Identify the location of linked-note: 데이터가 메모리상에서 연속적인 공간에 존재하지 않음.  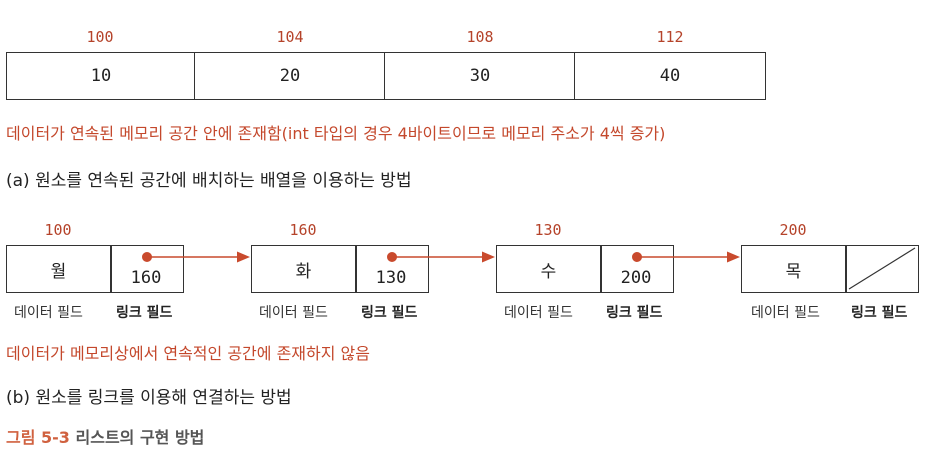
(188, 353).